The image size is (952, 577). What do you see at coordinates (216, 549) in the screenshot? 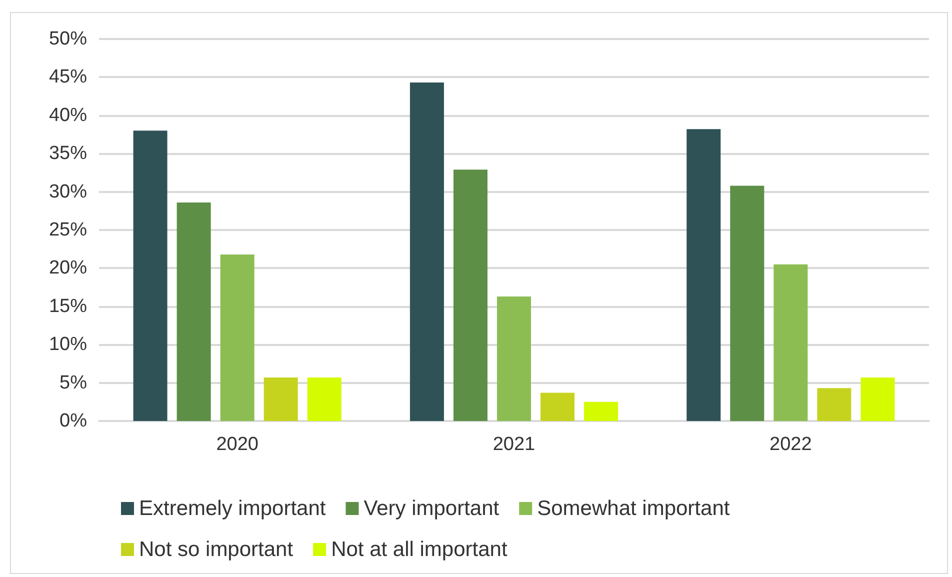
I see `legend-label: Not so important` at bounding box center [216, 549].